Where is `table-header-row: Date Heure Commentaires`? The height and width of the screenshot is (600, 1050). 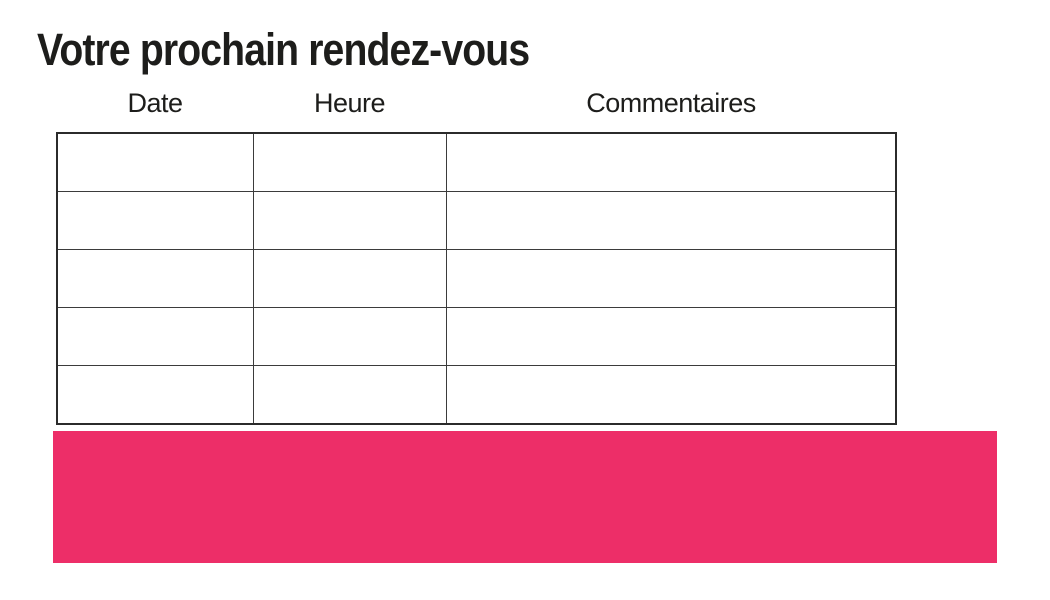
table-header-row: Date Heure Commentaires is located at coordinates (476, 110).